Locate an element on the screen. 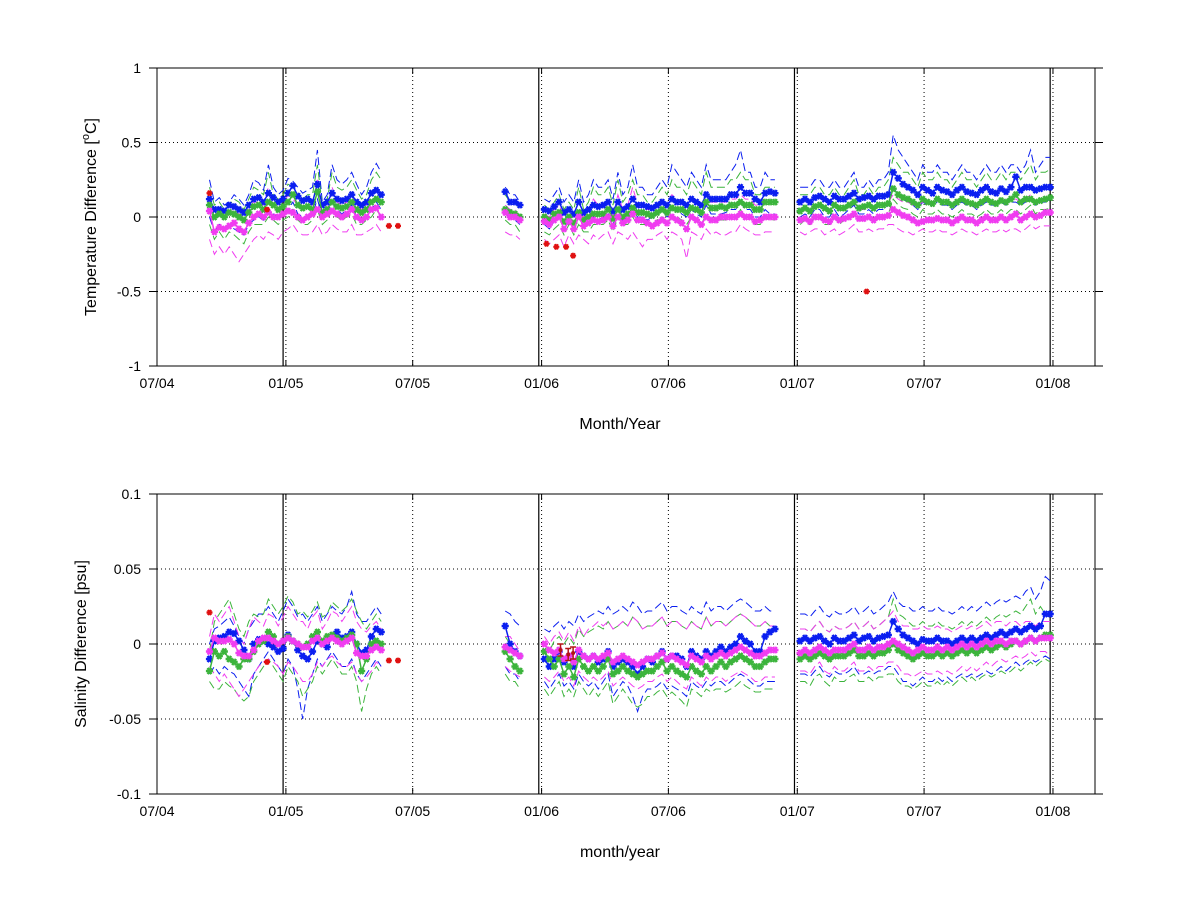 The image size is (1200, 900). salinity-y-tick-label: -0.1 is located at coordinates (129, 794).